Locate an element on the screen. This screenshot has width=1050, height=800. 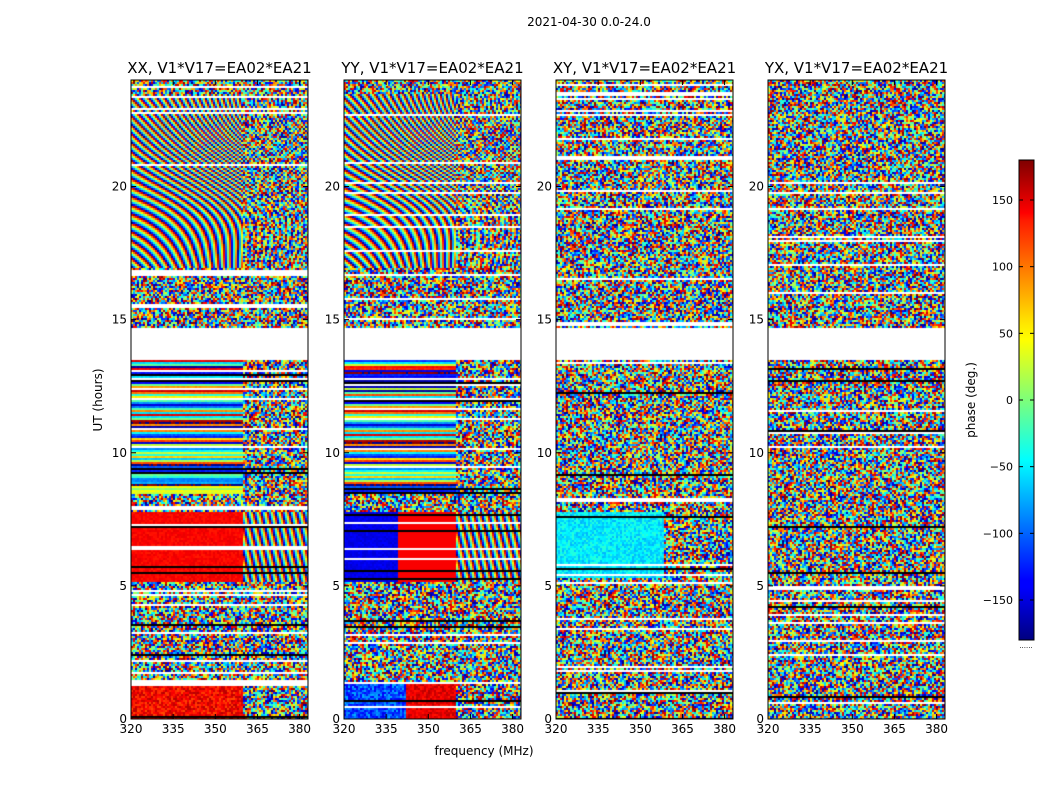
phase-image-xy is located at coordinates (644, 399).